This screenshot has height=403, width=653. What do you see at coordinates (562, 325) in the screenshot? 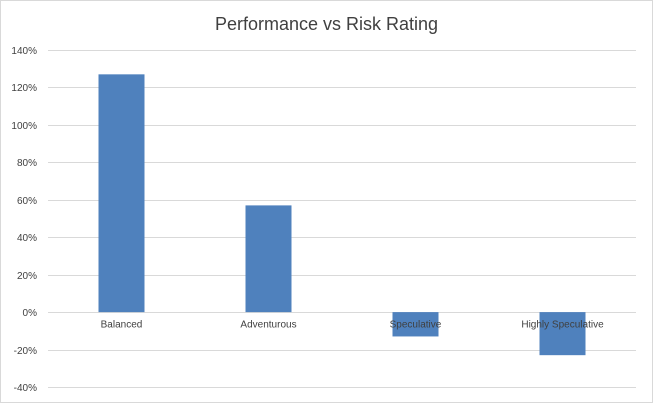
I see `x-category-label: Highly Speculative` at bounding box center [562, 325].